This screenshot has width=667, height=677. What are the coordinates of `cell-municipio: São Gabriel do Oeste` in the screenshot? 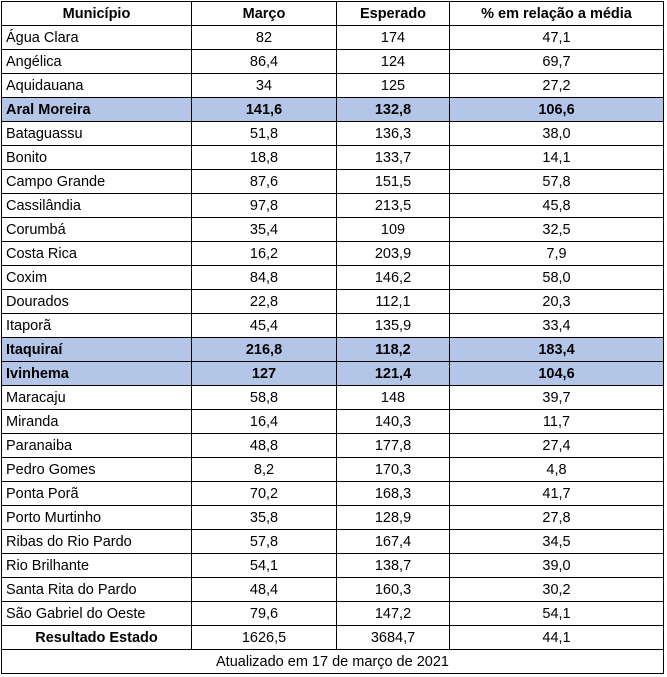 It's located at (96, 613).